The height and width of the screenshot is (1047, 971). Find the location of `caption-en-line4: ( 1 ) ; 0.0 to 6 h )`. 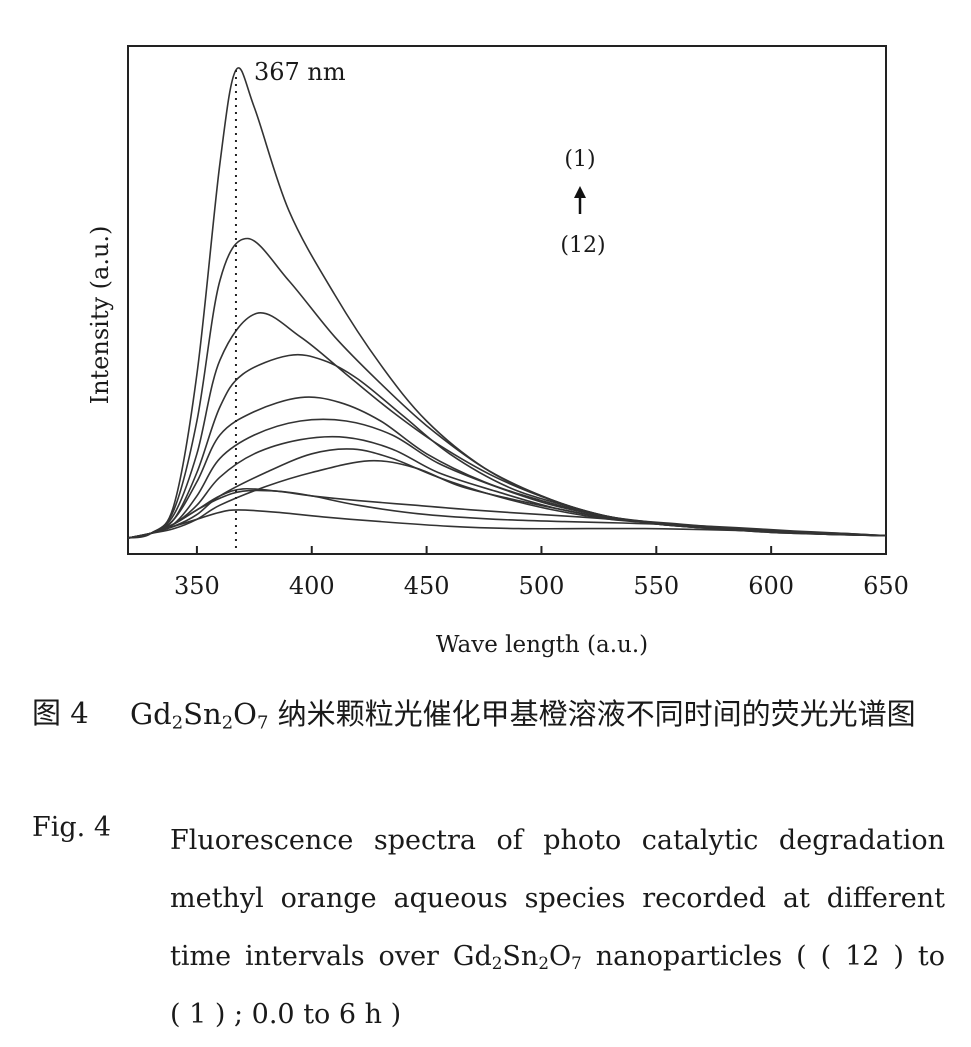

caption-en-line4: ( 1 ) ; 0.0 to 6 h ) is located at coordinates (286, 1014).